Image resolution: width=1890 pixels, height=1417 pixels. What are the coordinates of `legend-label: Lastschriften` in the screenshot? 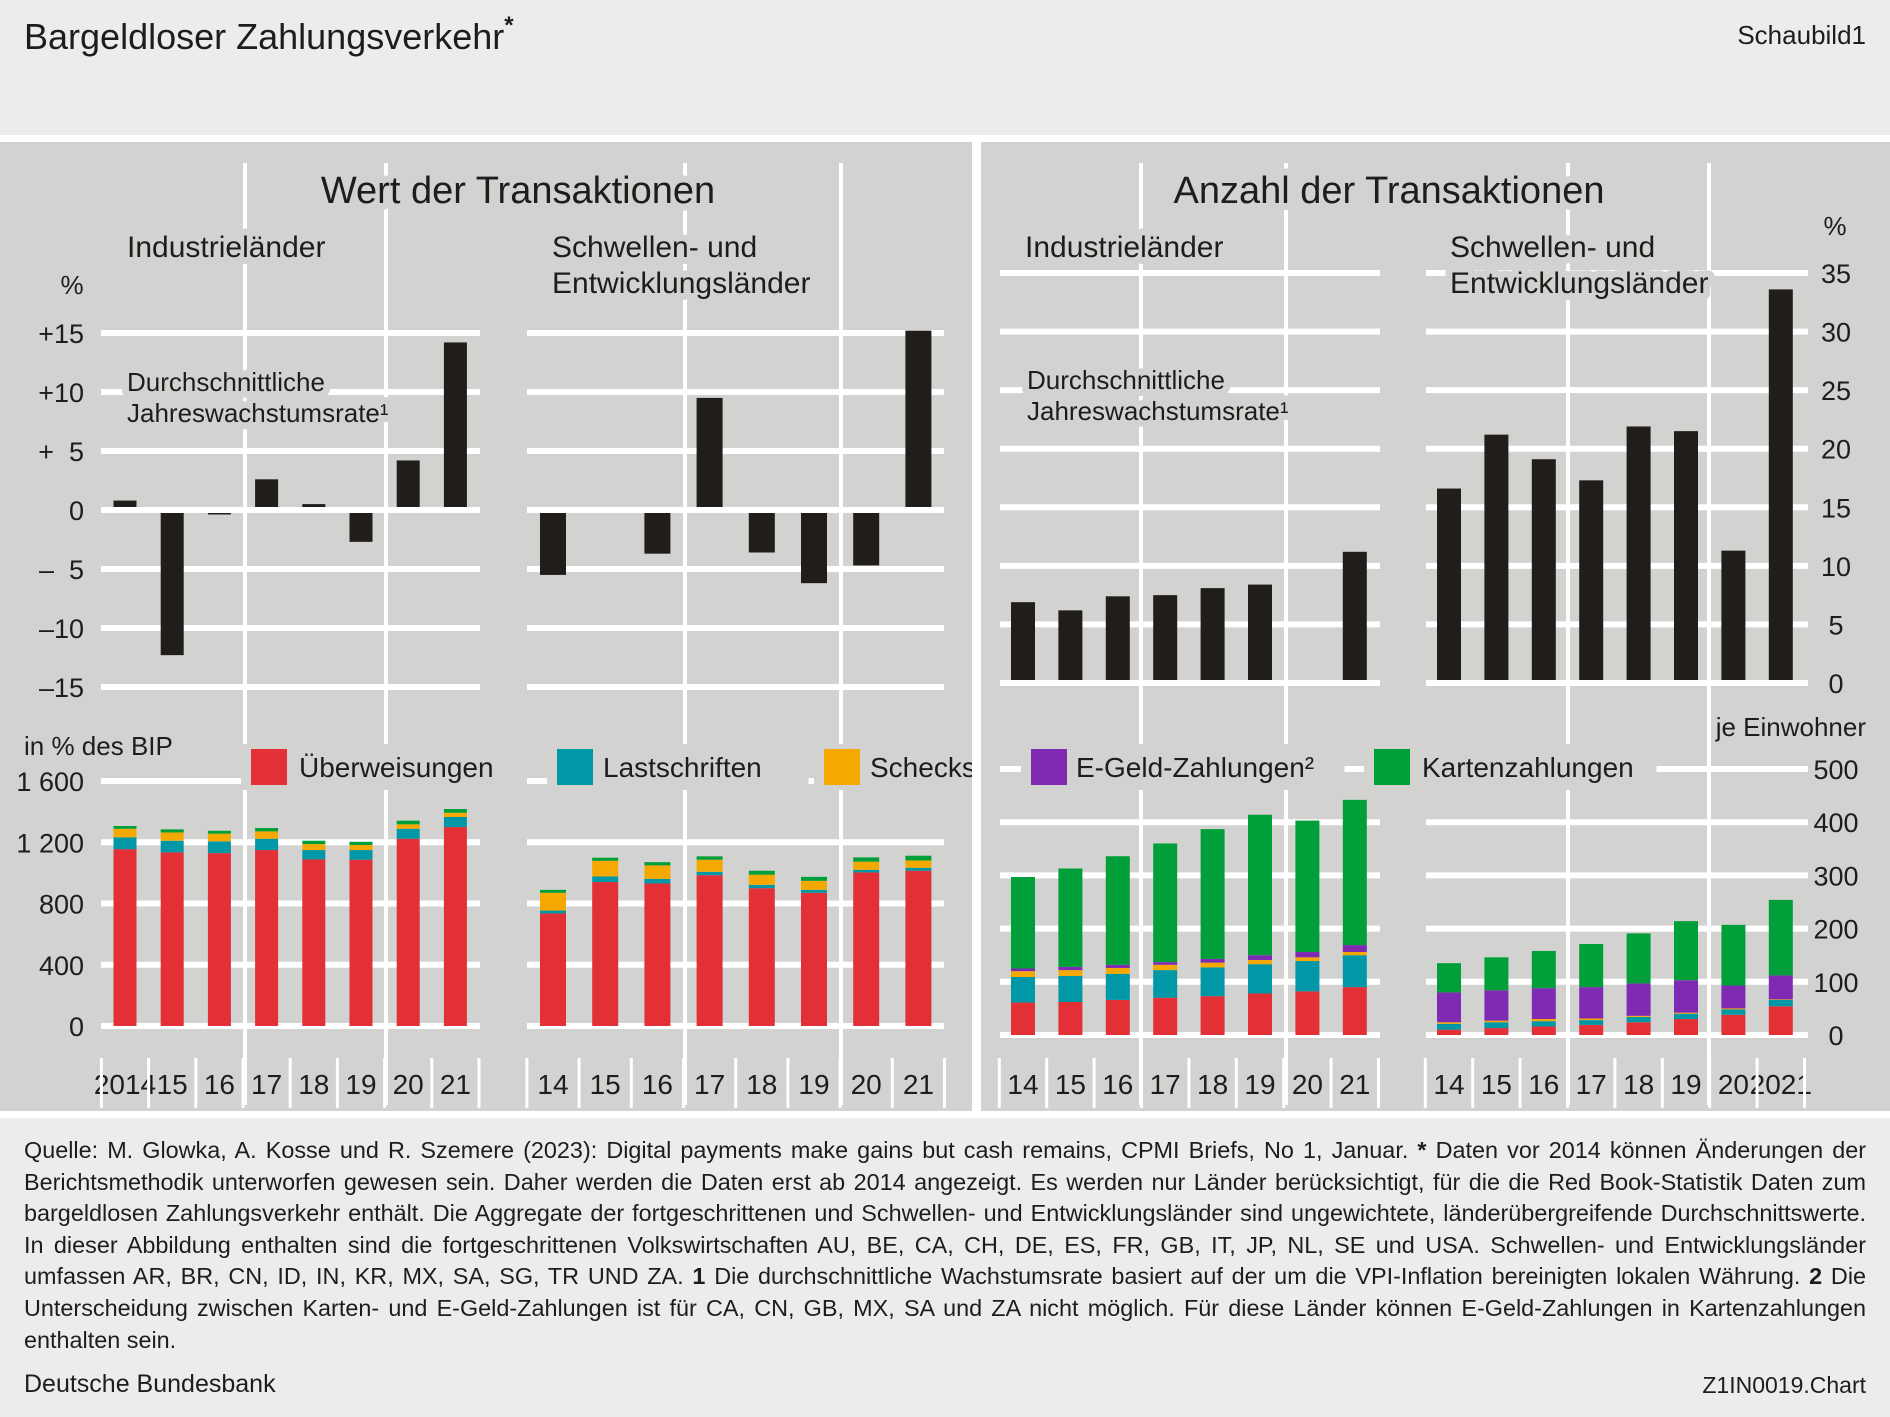 It's located at (682, 767).